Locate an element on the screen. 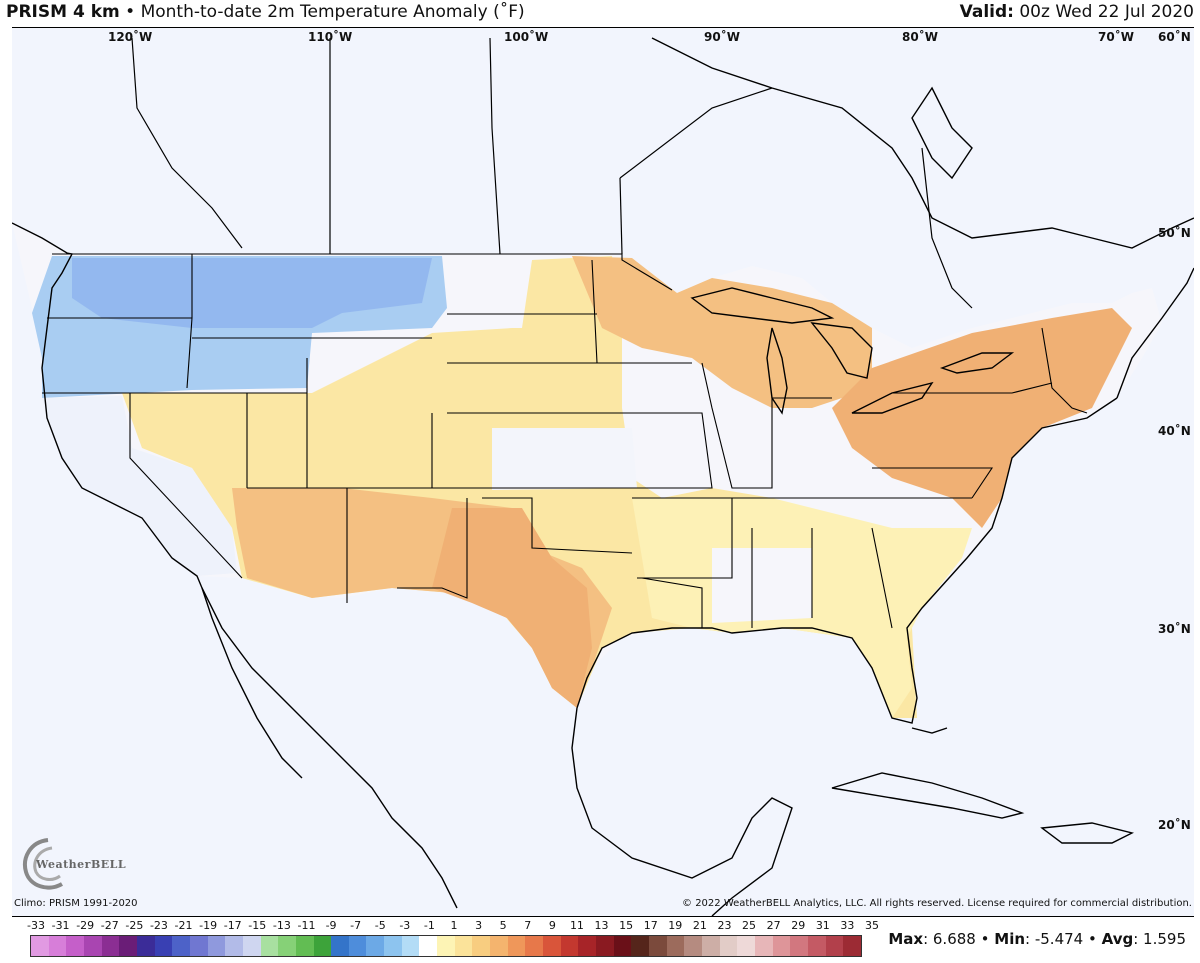 This screenshot has height=963, width=1200. colorbar-tick-label: -19 is located at coordinates (208, 925).